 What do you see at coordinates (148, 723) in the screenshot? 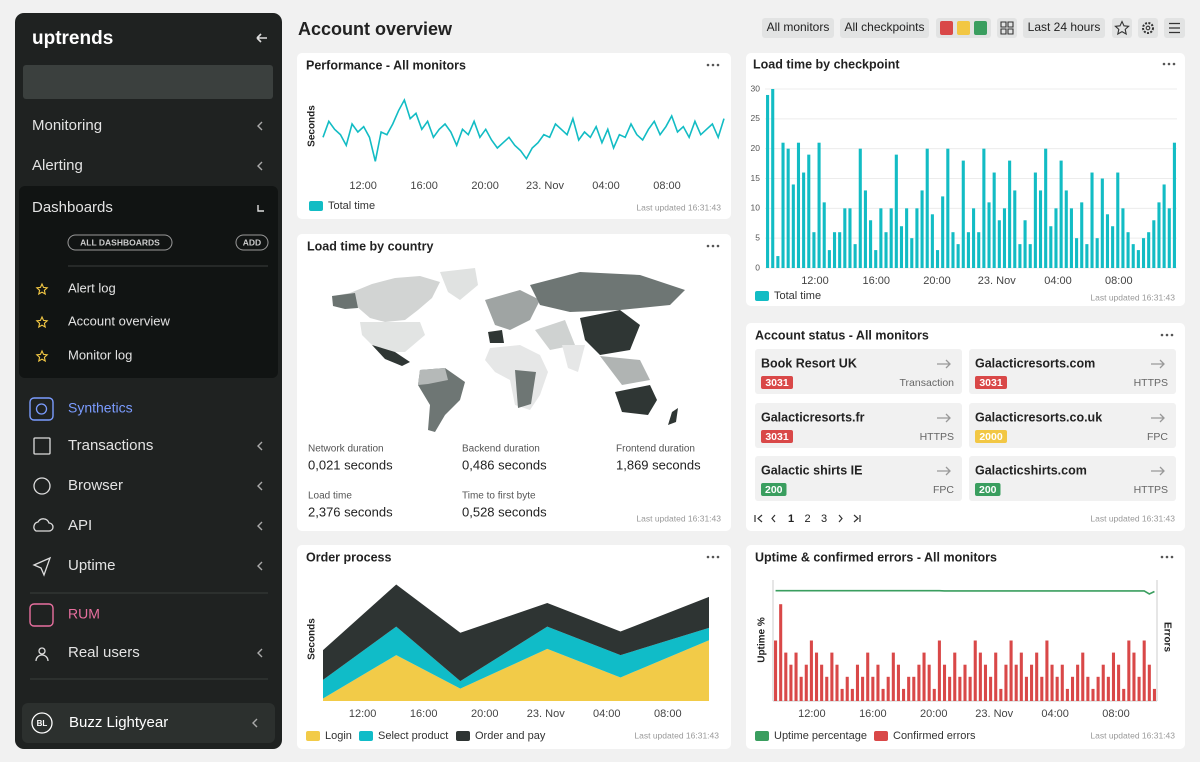
I see `user-box` at bounding box center [148, 723].